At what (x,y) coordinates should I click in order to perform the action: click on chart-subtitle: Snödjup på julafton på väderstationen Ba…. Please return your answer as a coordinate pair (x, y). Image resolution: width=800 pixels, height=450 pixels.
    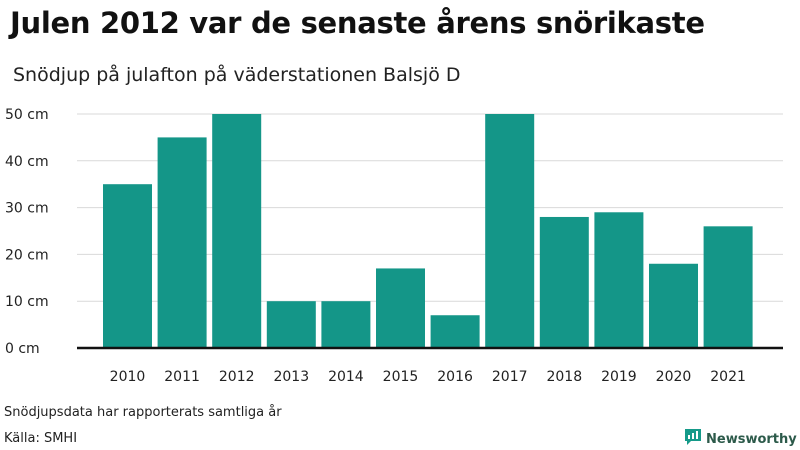
    Looking at the image, I should click on (237, 75).